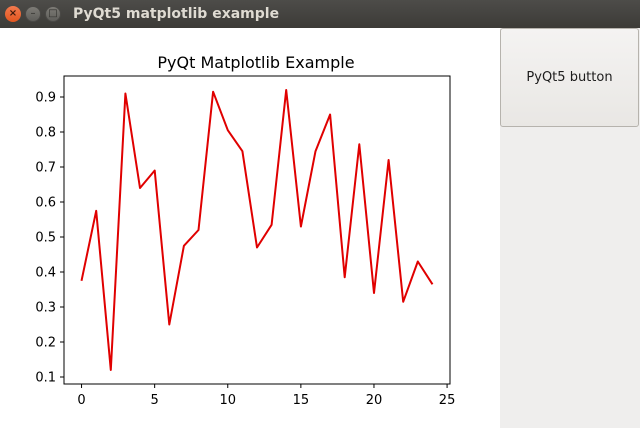 This screenshot has width=640, height=432. Describe the element at coordinates (227, 400) in the screenshot. I see `x-tick-label: 10` at that location.